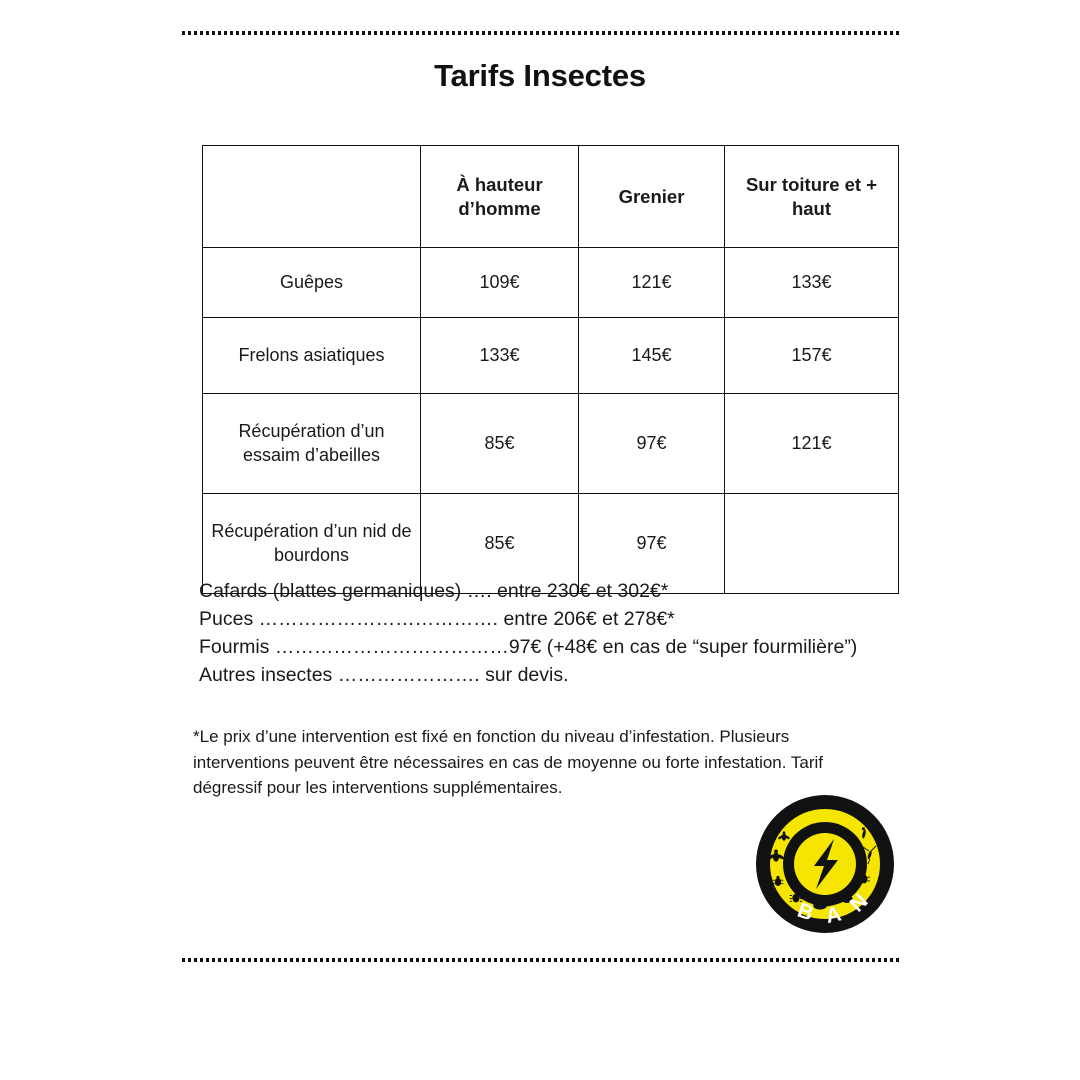  Describe the element at coordinates (844, 896) in the screenshot. I see `rat-icon` at that location.